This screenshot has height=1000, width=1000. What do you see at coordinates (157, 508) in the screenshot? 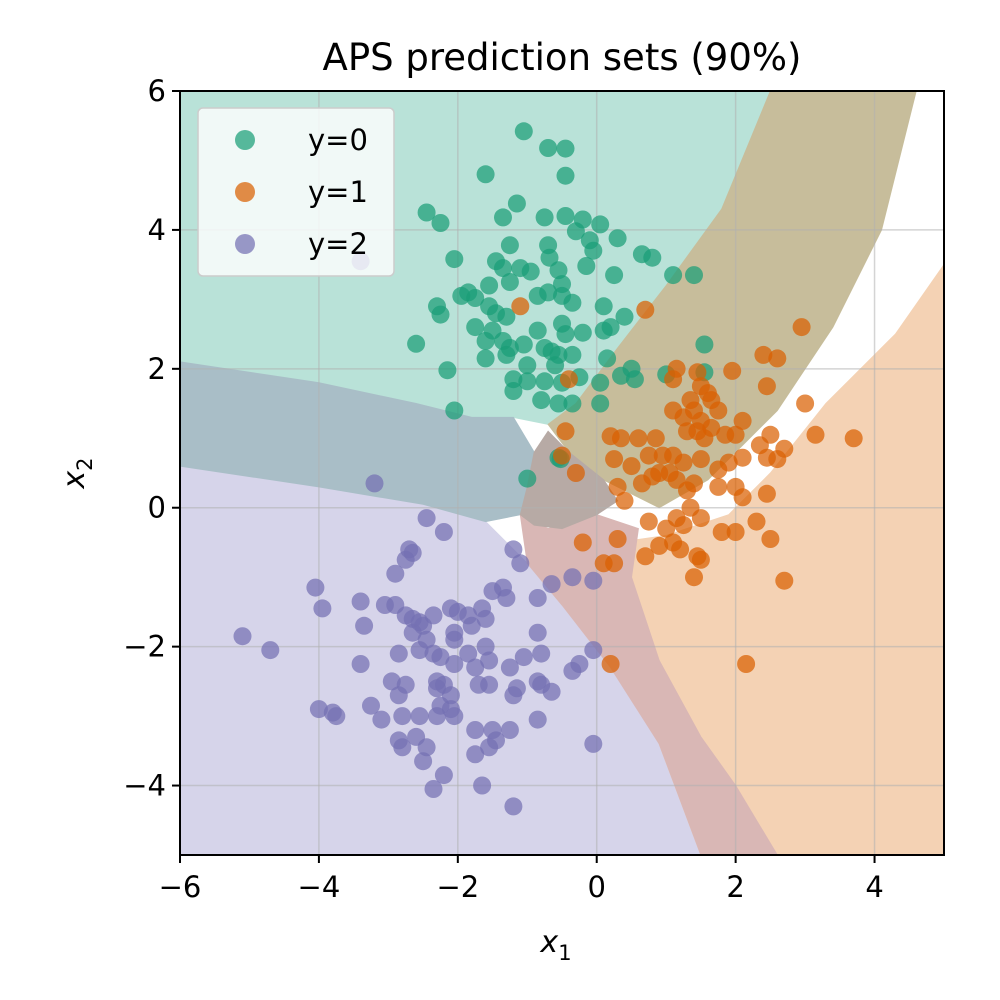
I see `y-tick-label: 0` at bounding box center [157, 508].